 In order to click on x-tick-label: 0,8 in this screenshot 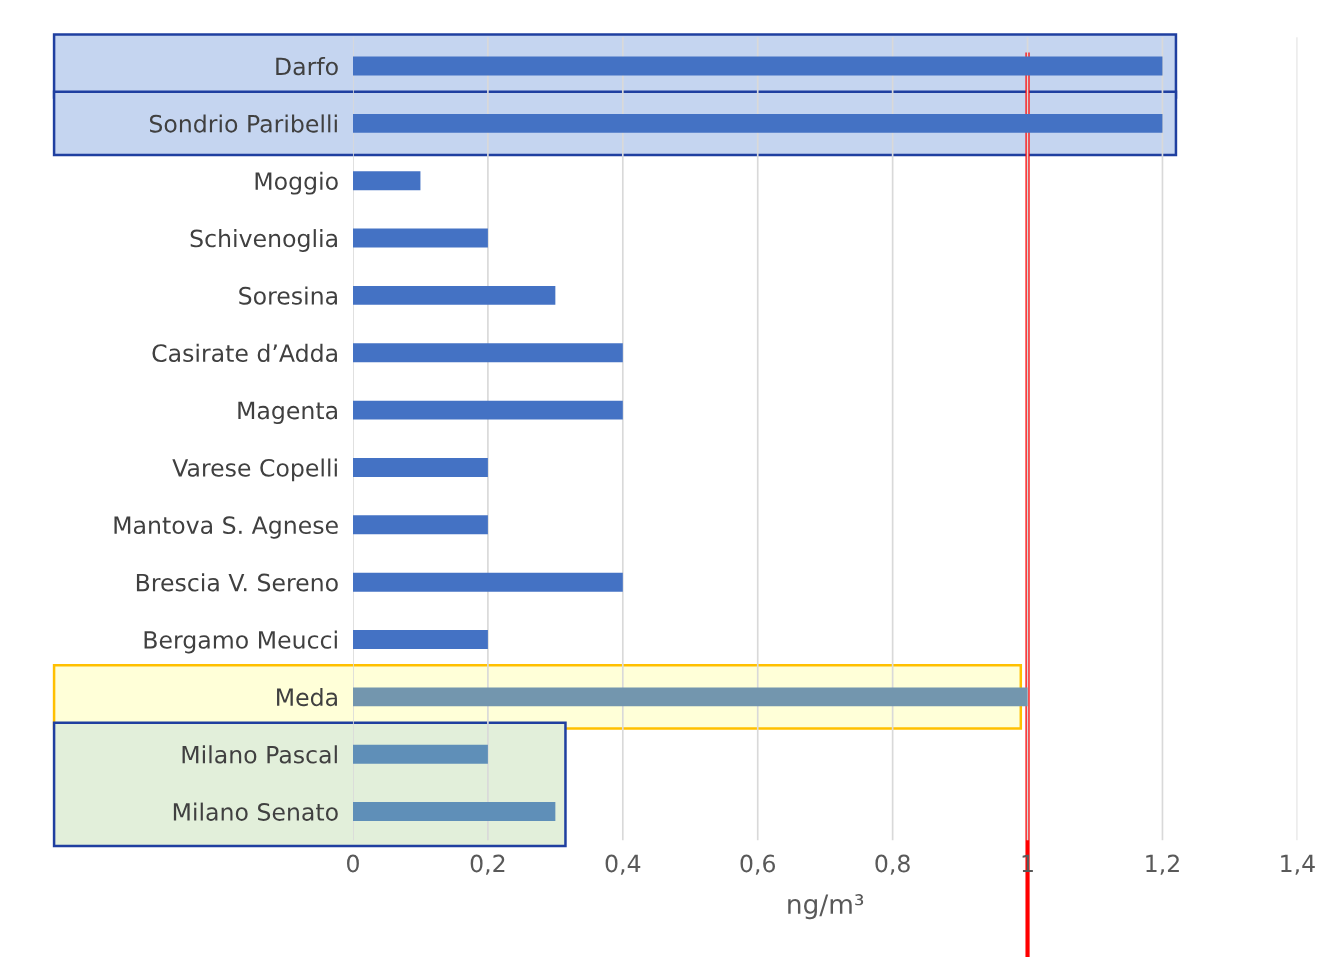, I will do `click(892, 864)`.